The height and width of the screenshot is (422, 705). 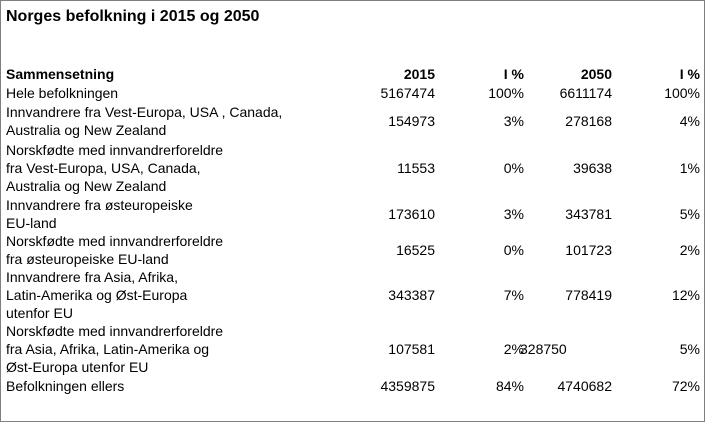 I want to click on header-2050: 2050, so click(x=596, y=74).